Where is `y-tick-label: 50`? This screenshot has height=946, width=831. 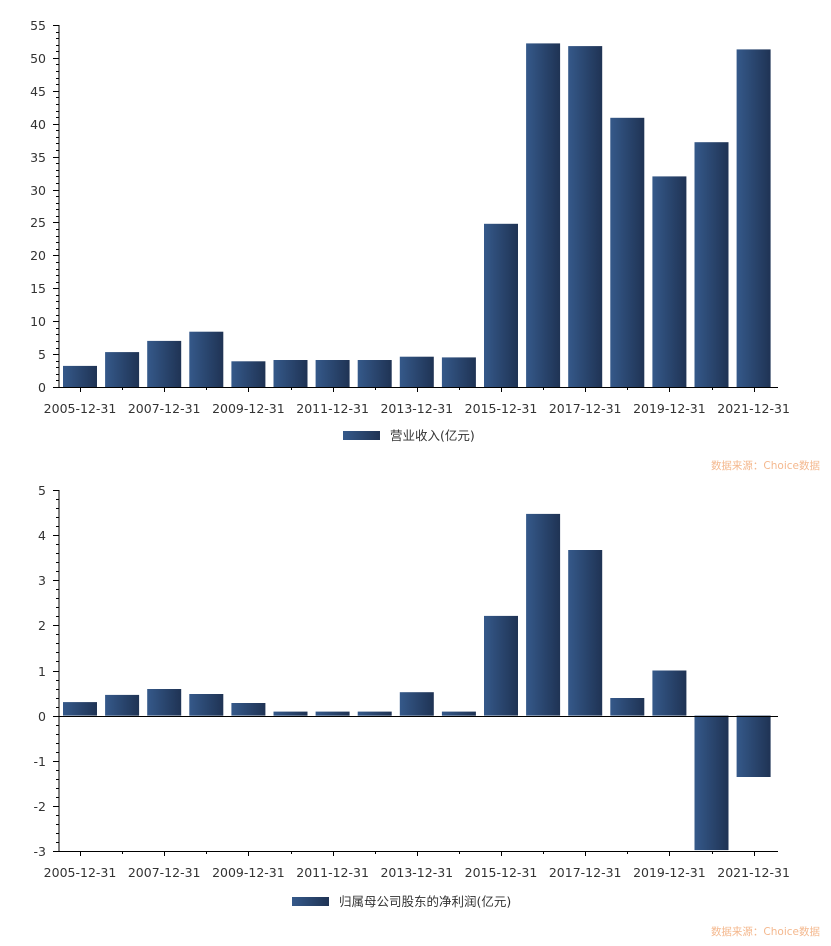
y-tick-label: 50 is located at coordinates (38, 58).